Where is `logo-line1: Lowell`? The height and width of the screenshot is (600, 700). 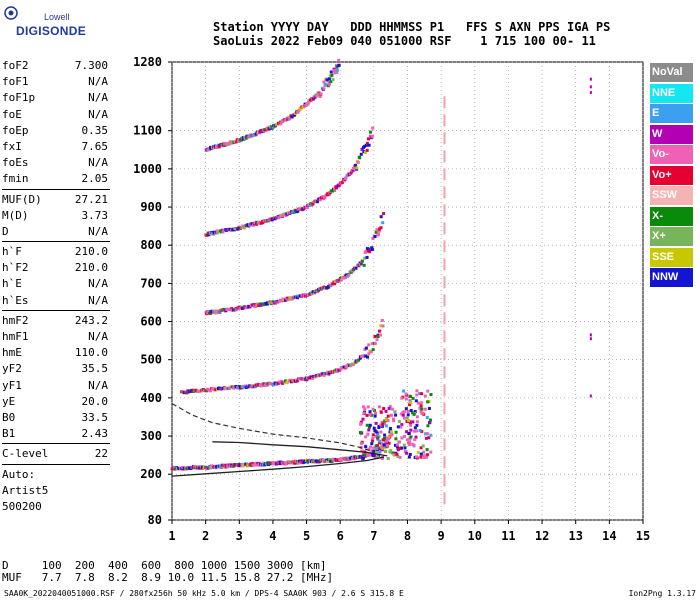
logo-line1: Lowell is located at coordinates (57, 17).